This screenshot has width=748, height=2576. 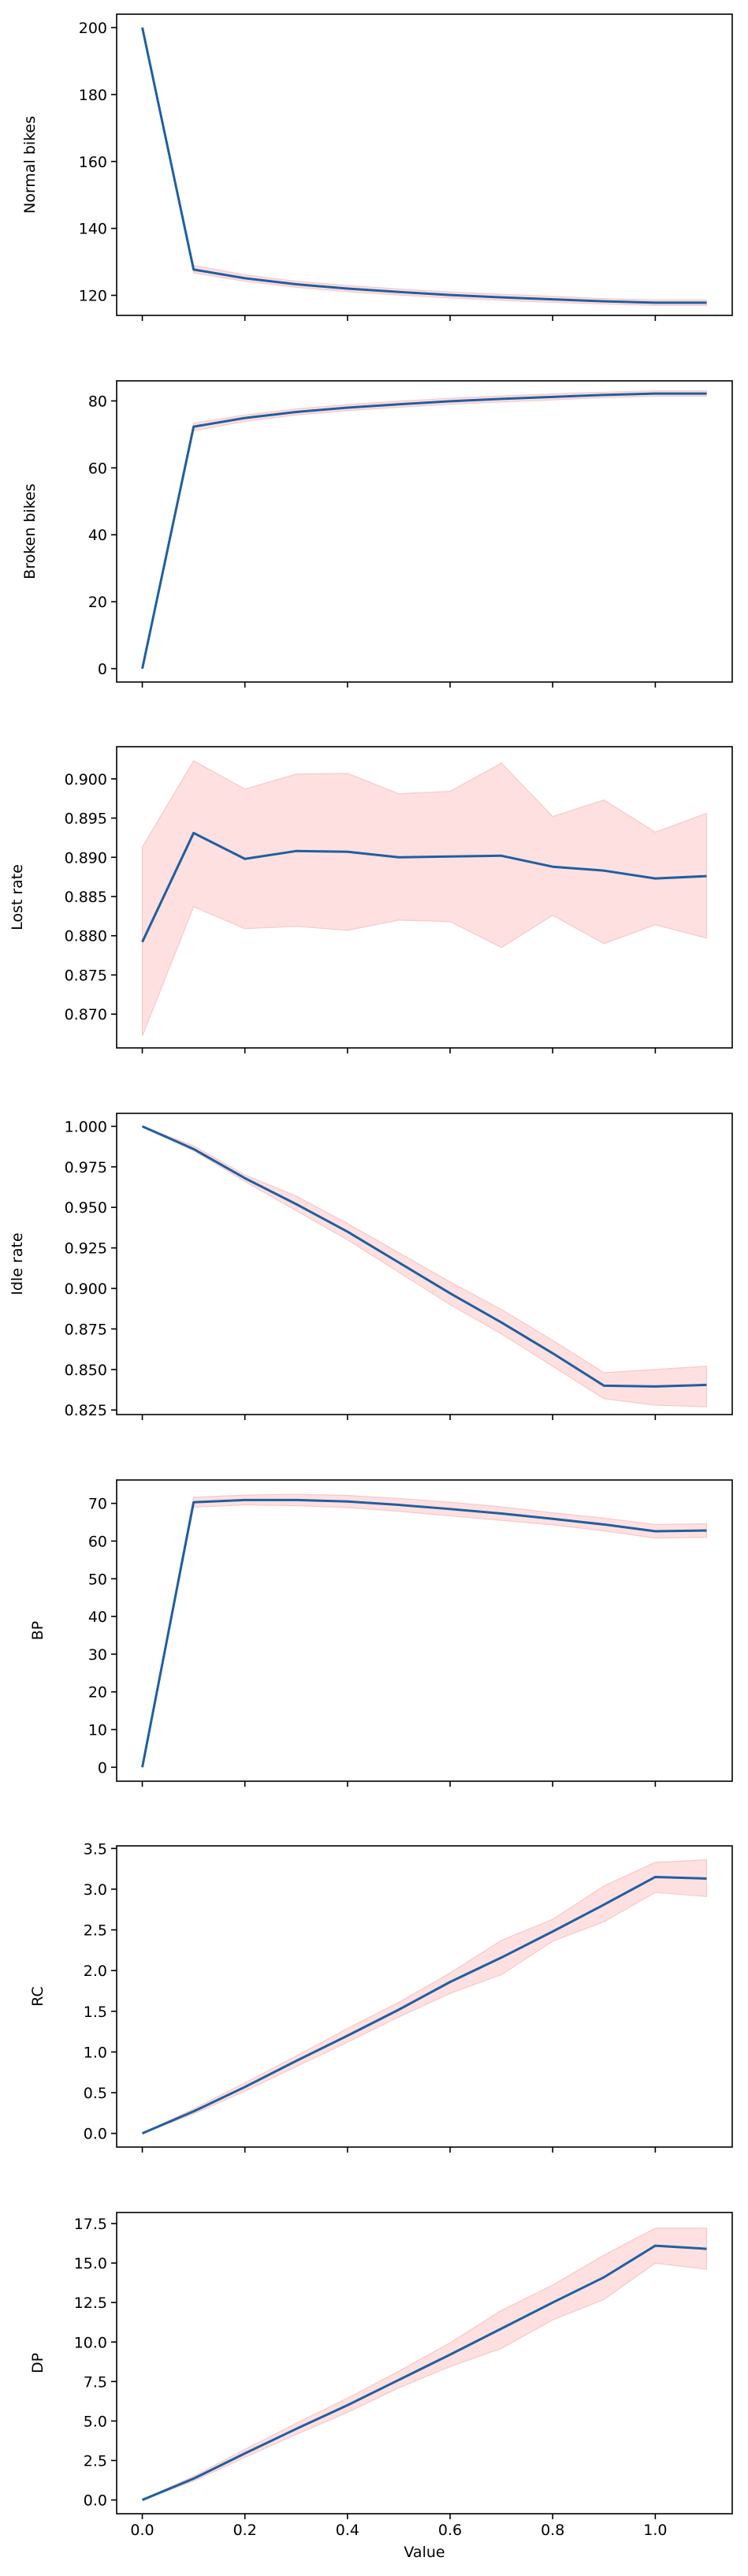 I want to click on y-tick-label: 0.975, so click(x=86, y=1168).